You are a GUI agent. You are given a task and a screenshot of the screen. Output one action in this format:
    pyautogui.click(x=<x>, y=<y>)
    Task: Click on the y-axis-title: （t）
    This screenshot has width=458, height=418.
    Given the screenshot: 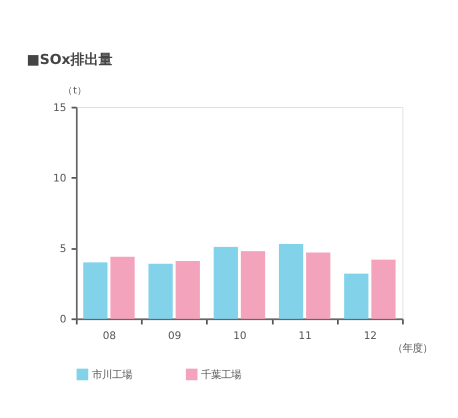 What is the action you would take?
    pyautogui.click(x=75, y=91)
    